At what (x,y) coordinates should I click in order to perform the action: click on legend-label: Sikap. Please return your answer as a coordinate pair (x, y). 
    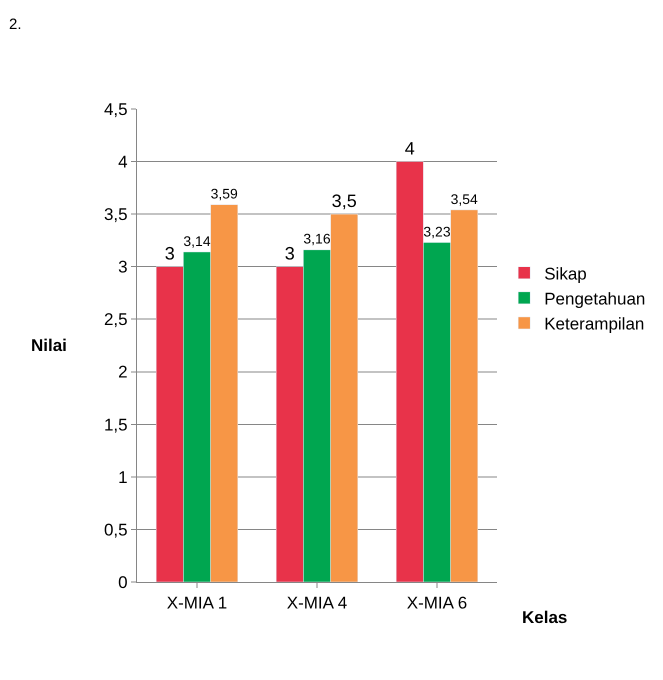
    Looking at the image, I should click on (565, 274).